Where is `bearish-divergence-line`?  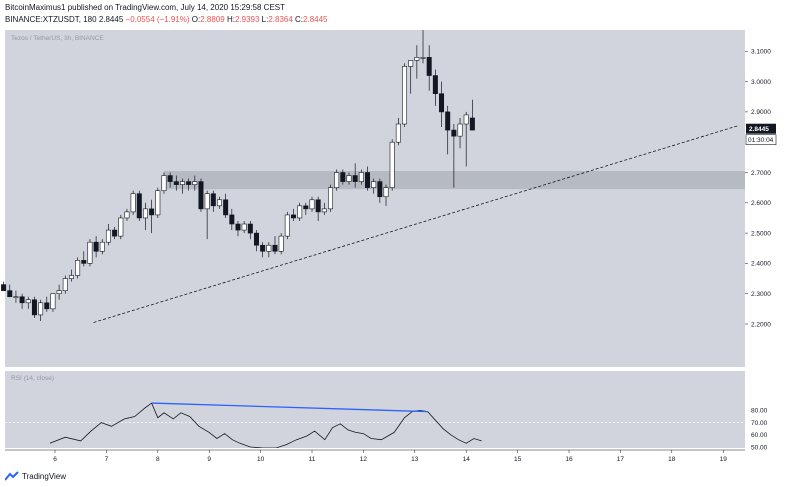
bearish-divergence-line is located at coordinates (289, 407).